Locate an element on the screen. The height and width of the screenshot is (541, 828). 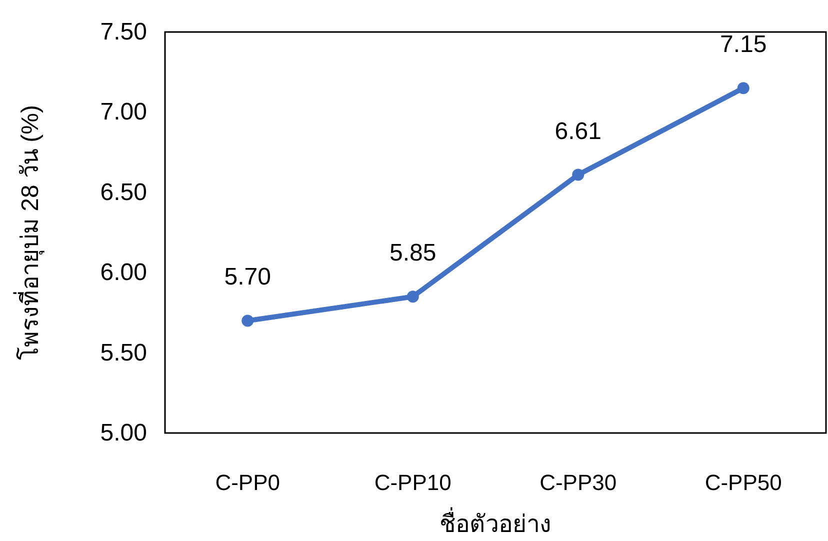
y-axis-title: โพรงที่อายุบ่ม 28 วัน (%) is located at coordinates (29, 232).